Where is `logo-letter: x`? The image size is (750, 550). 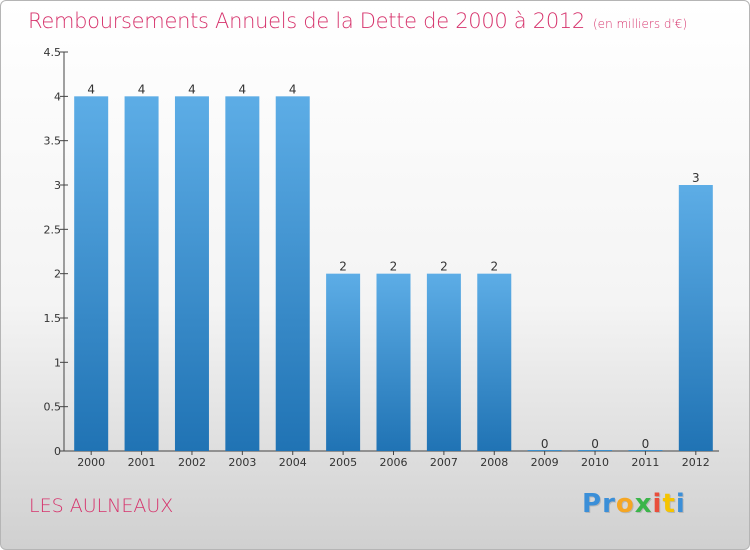
logo-letter: x is located at coordinates (643, 504).